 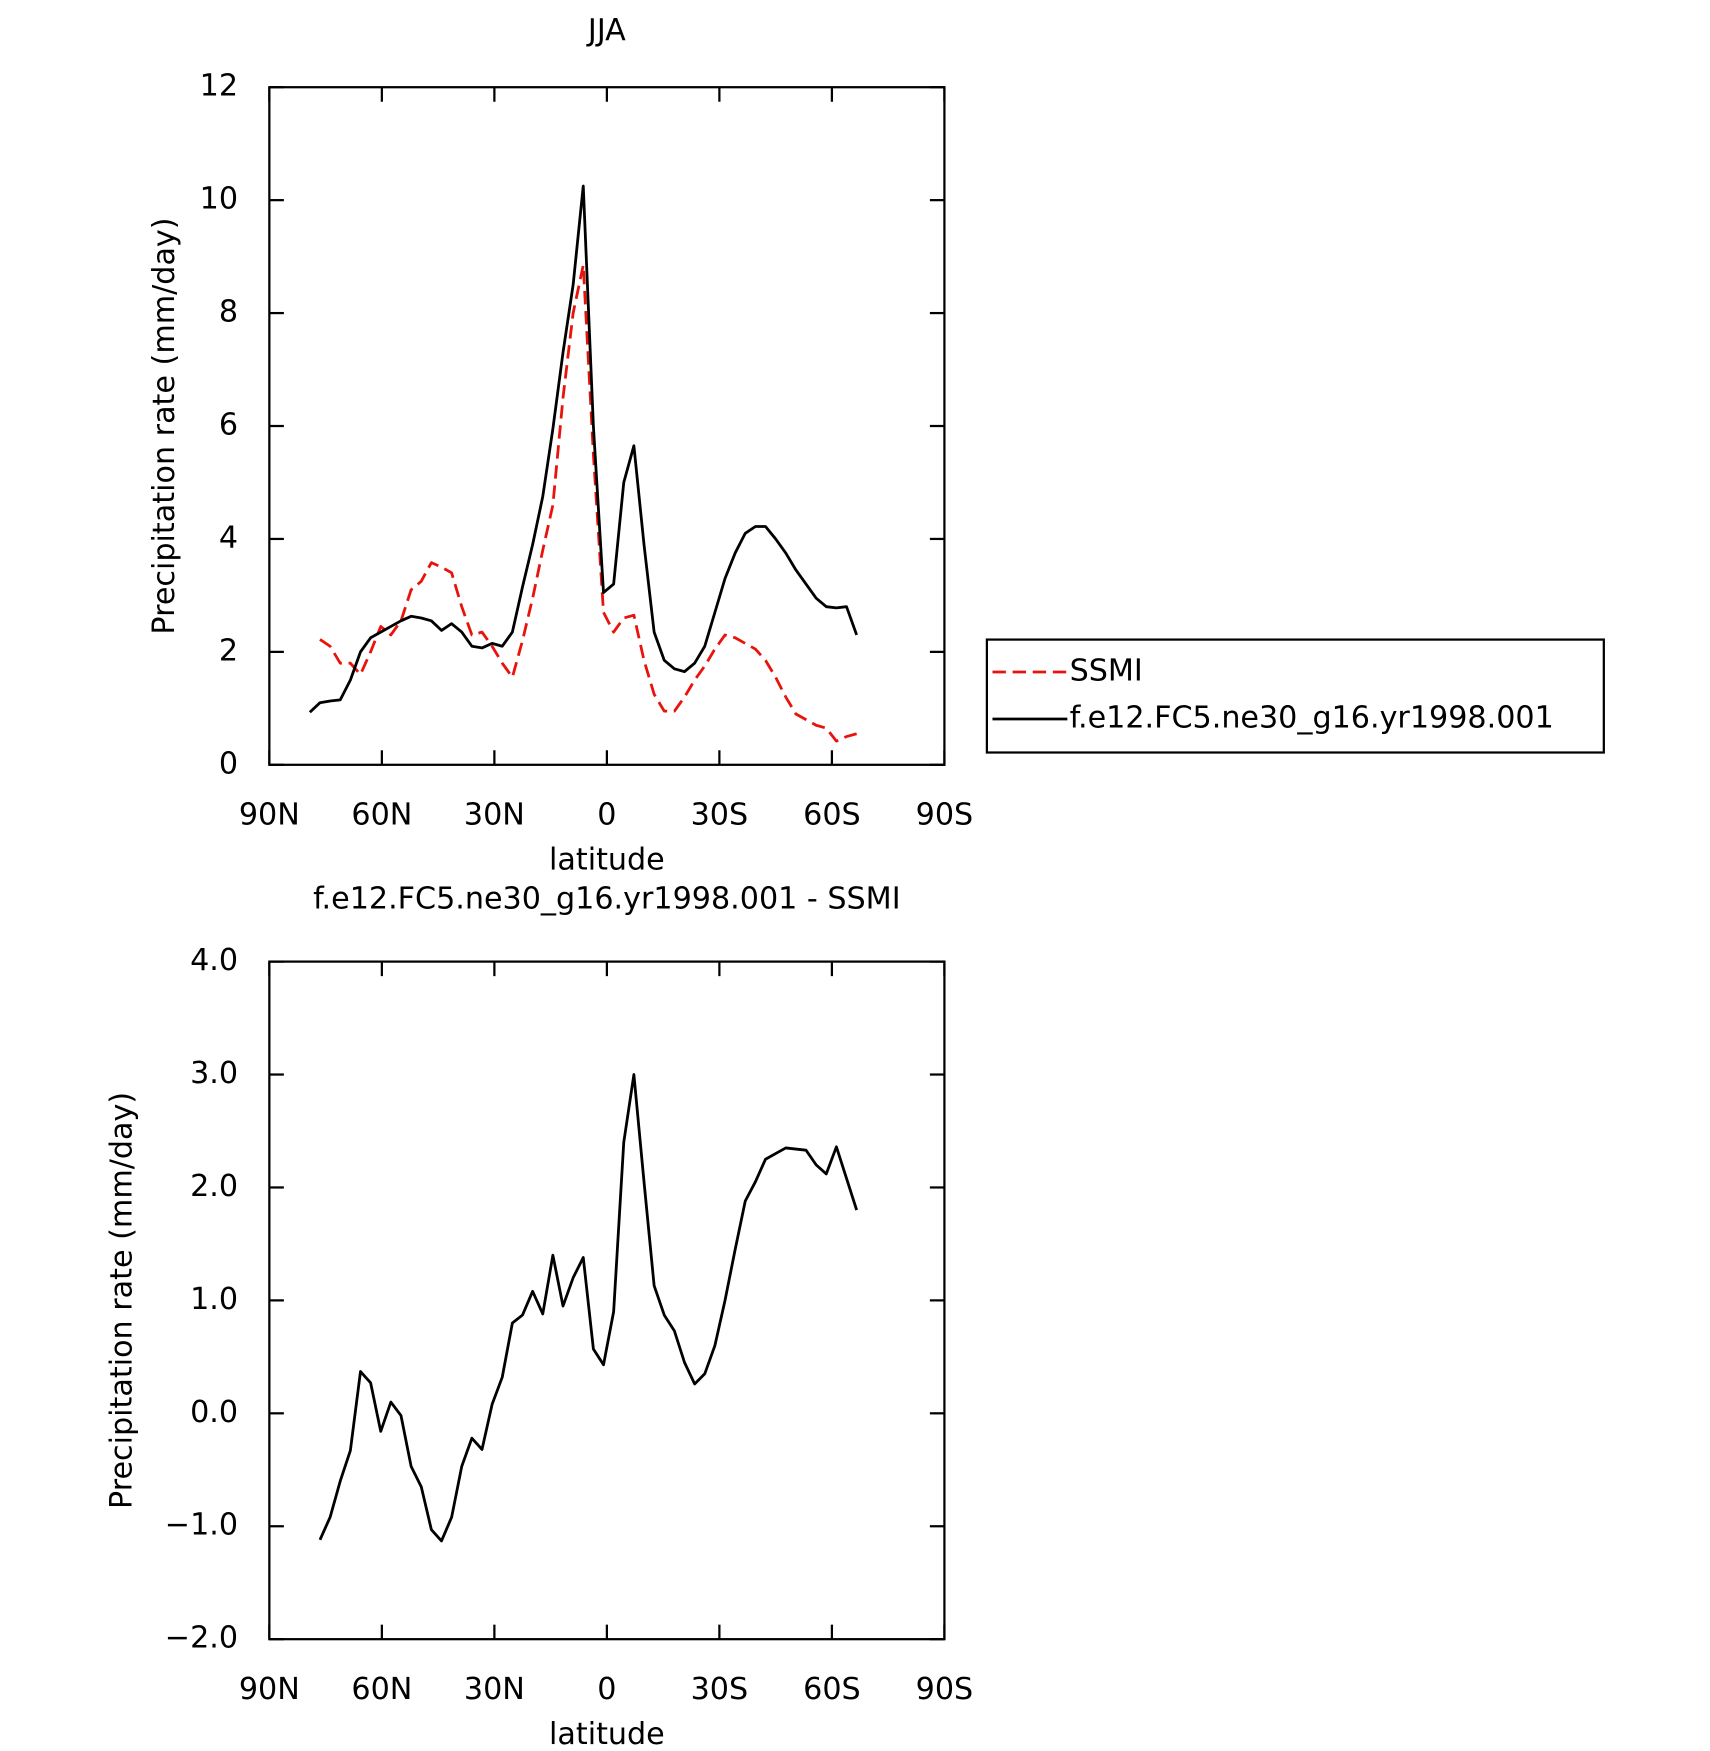 What do you see at coordinates (201, 1525) in the screenshot?
I see `y-tick-label: −1.0` at bounding box center [201, 1525].